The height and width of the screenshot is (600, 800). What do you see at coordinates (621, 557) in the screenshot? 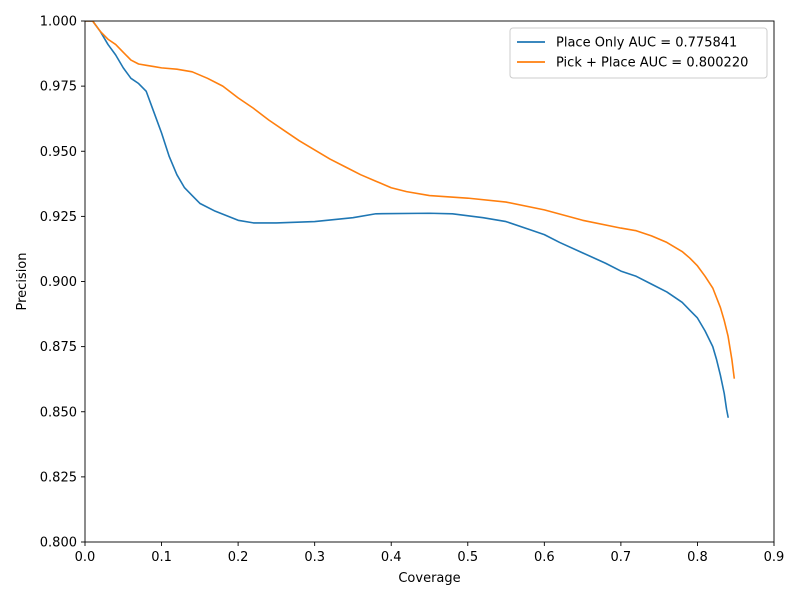
I see `x-tick-label: 0.7` at bounding box center [621, 557].